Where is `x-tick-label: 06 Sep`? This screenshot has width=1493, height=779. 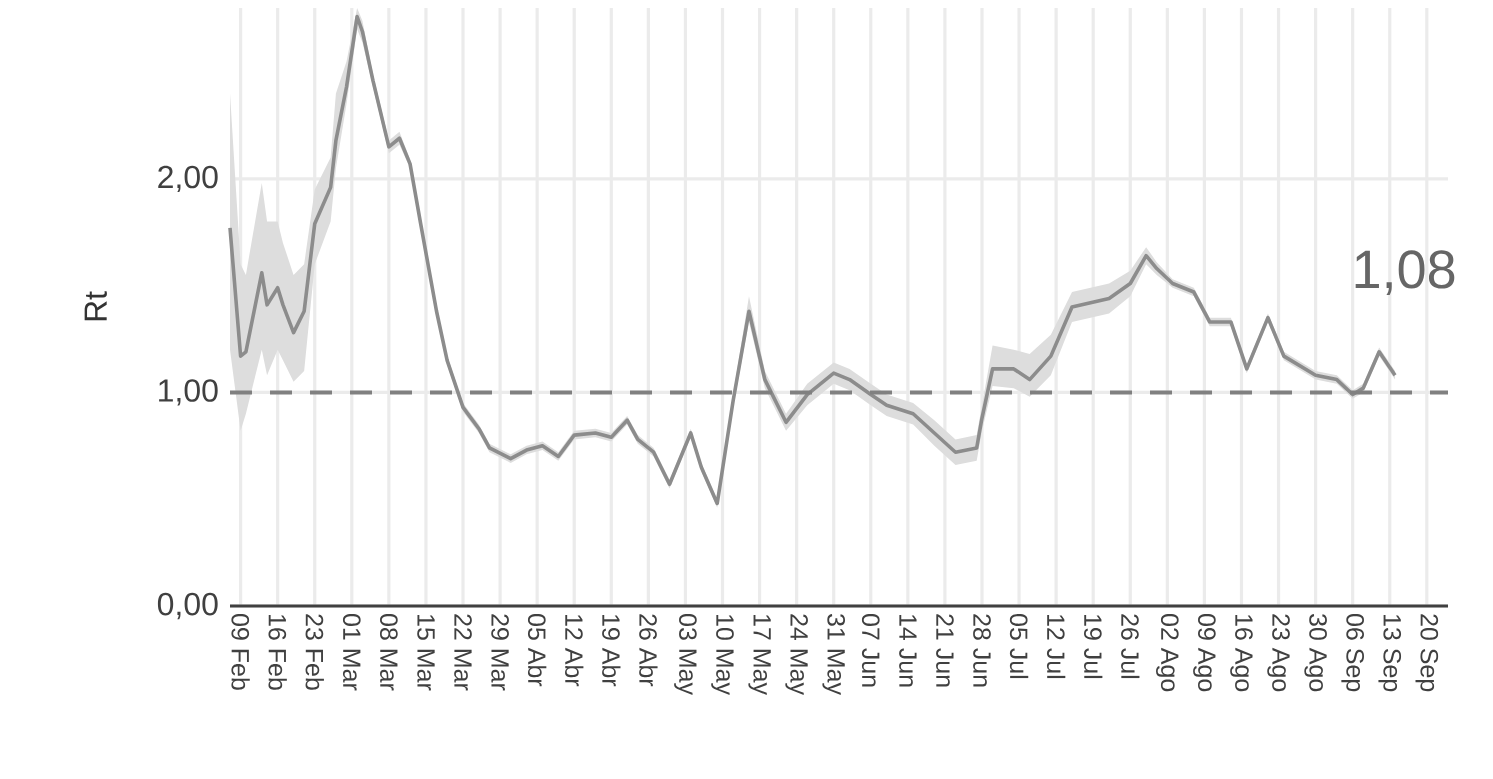 x-tick-label: 06 Sep is located at coordinates (1352, 653).